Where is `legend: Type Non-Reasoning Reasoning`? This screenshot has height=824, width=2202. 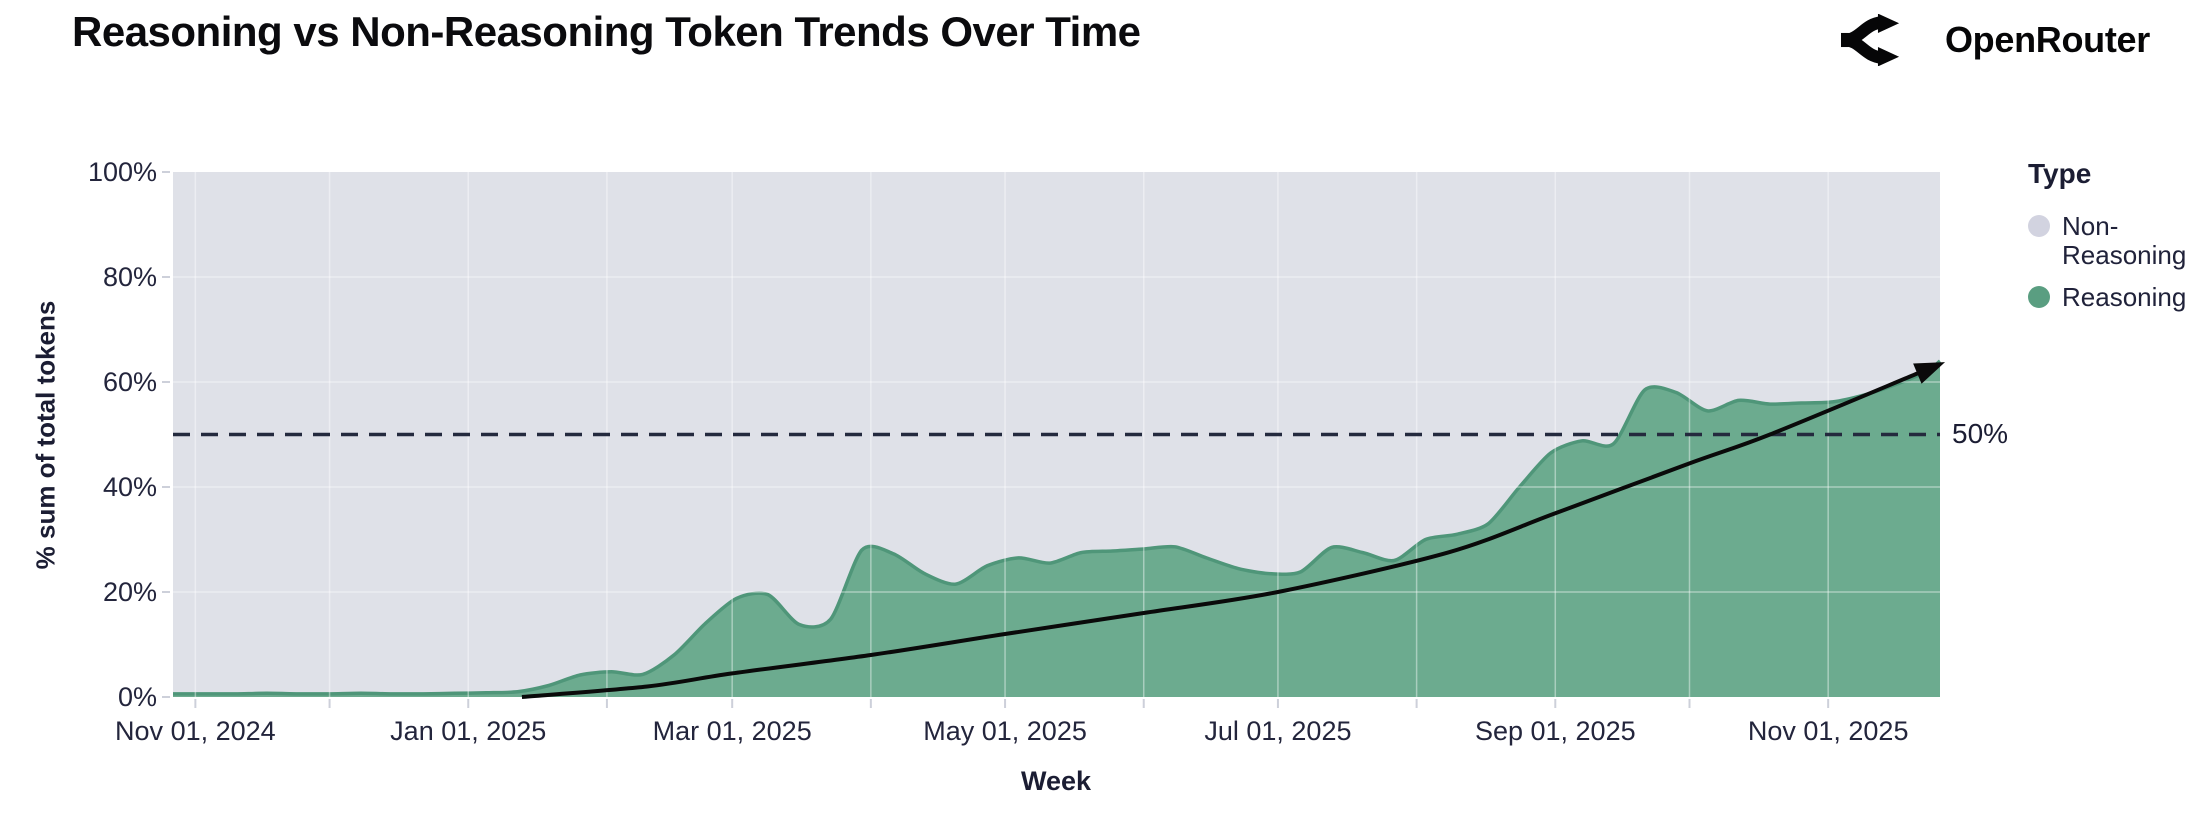 legend: Type Non-Reasoning Reasoning is located at coordinates (2113, 242).